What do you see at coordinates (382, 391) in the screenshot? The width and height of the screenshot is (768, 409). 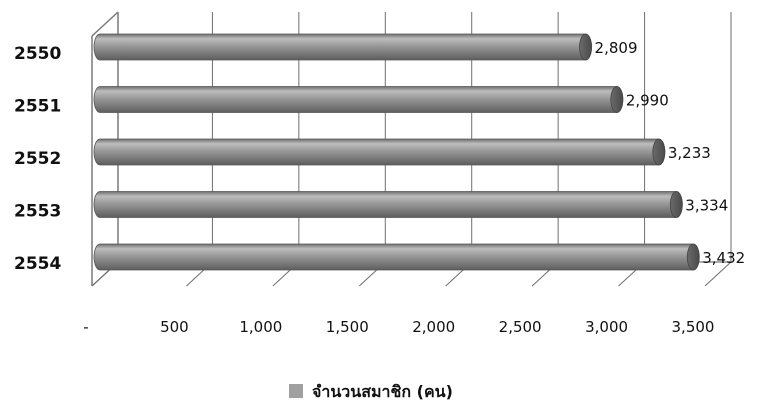 I see `legend-label: จำนวนสมาชิก (คน)` at bounding box center [382, 391].